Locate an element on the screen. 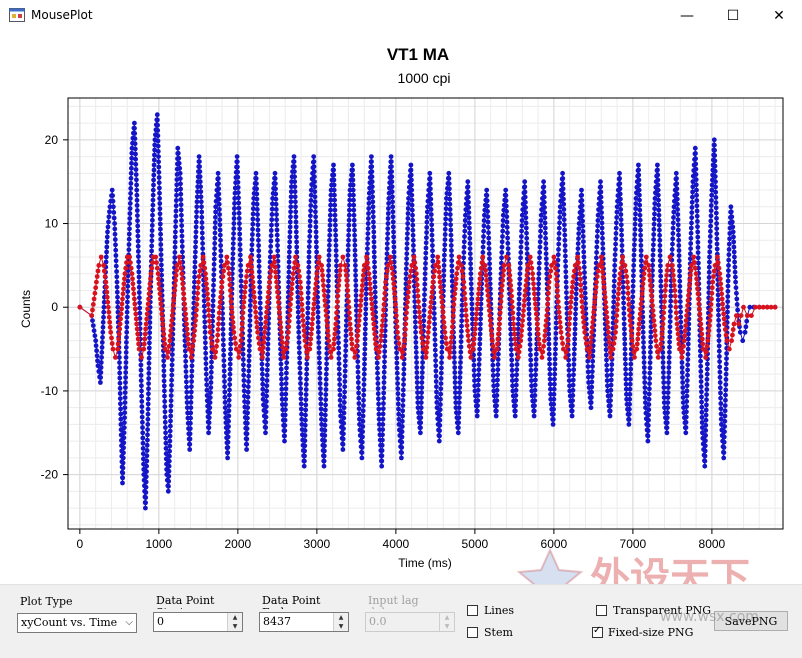  save-png-button: SavePNG is located at coordinates (751, 621).